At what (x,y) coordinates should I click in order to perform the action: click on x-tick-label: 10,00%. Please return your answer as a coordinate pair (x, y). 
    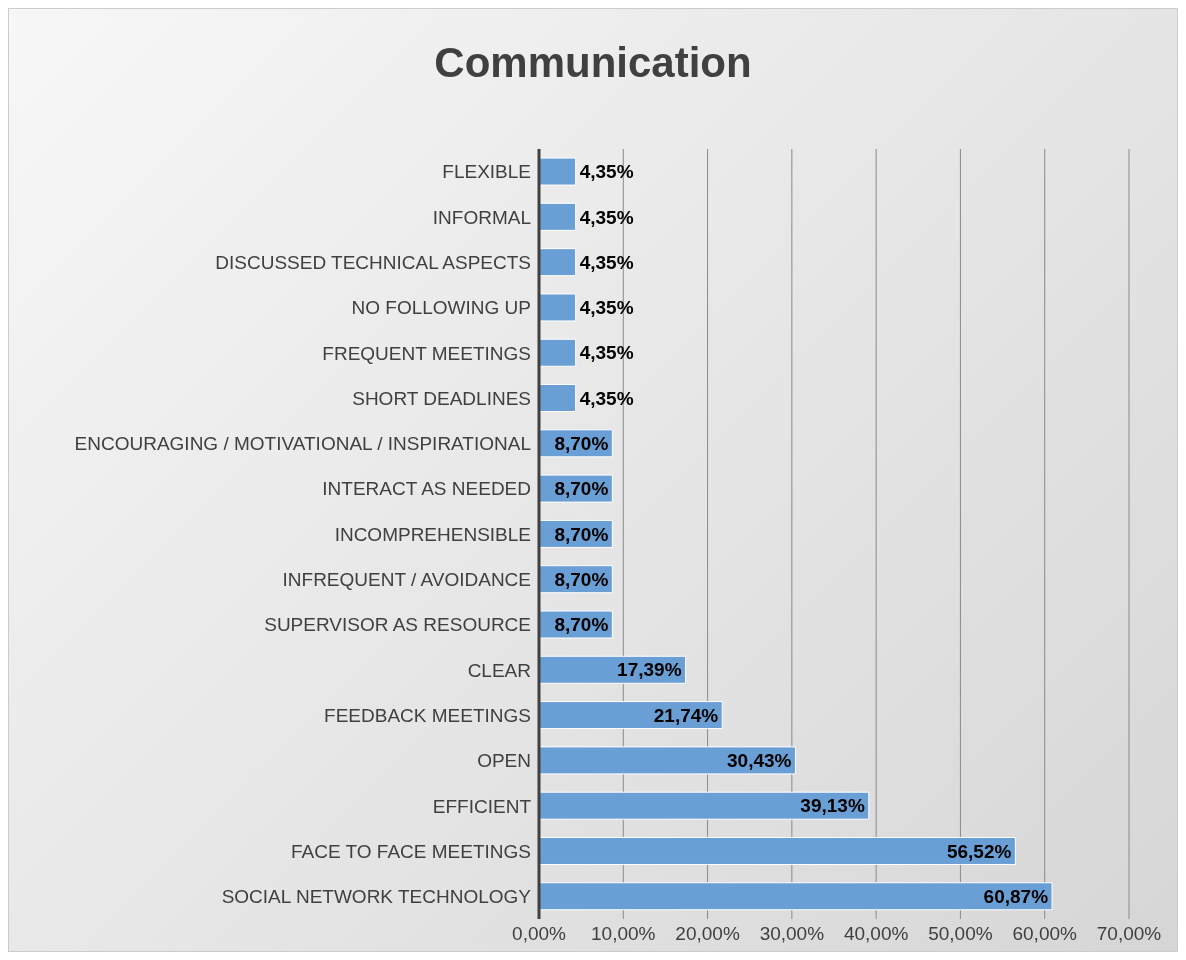
    Looking at the image, I should click on (623, 934).